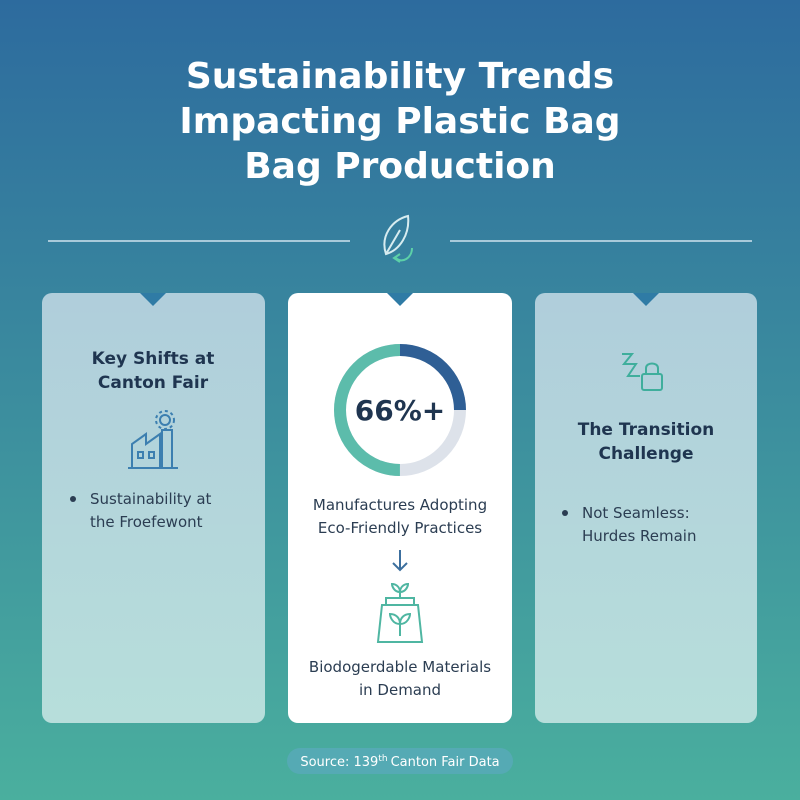  Describe the element at coordinates (400, 505) in the screenshot. I see `caption: Manufactures Adopting` at that location.